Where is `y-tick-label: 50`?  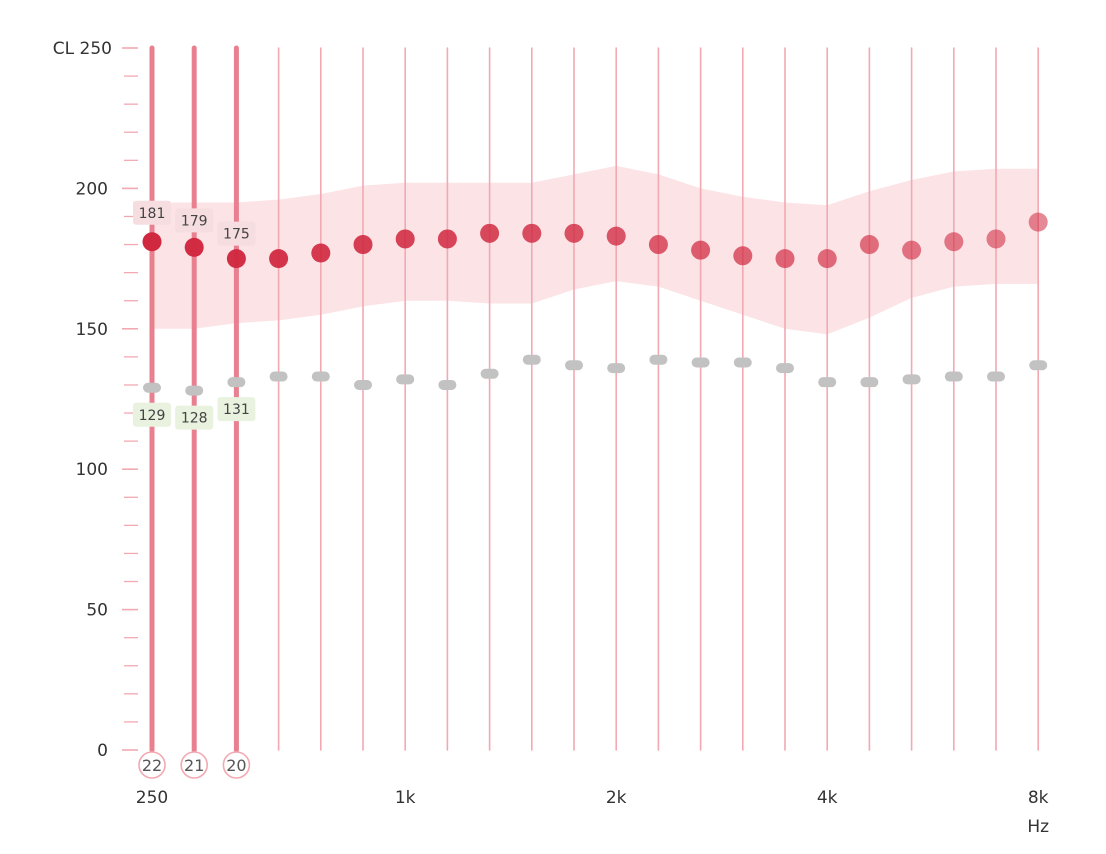
y-tick-label: 50 is located at coordinates (97, 611).